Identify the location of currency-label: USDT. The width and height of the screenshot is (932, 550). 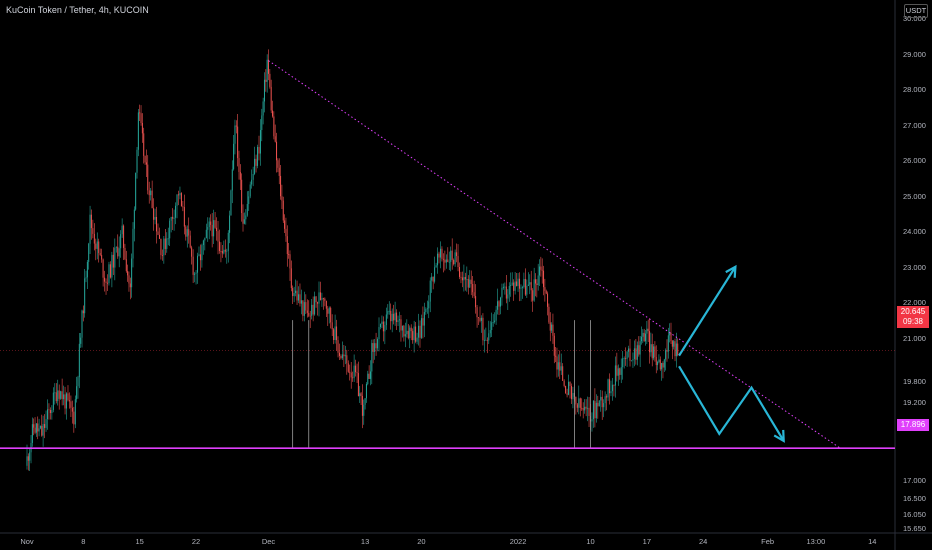
(916, 11).